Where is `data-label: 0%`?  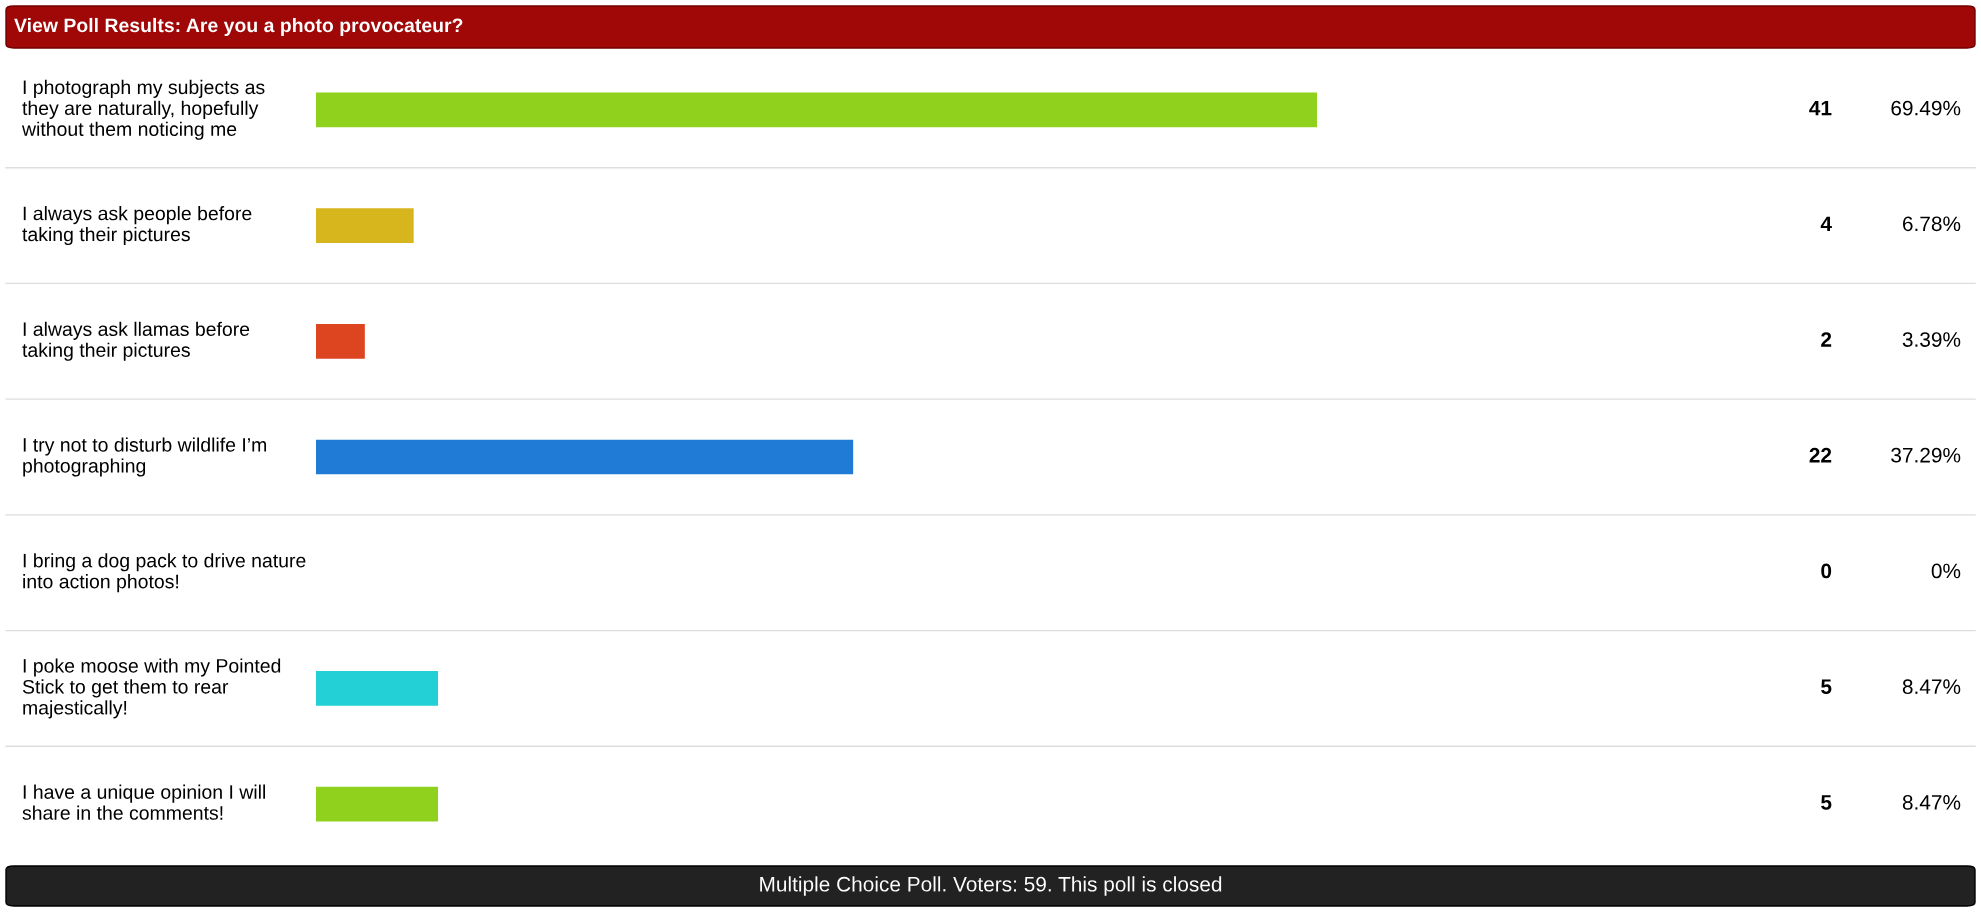 data-label: 0% is located at coordinates (1946, 571).